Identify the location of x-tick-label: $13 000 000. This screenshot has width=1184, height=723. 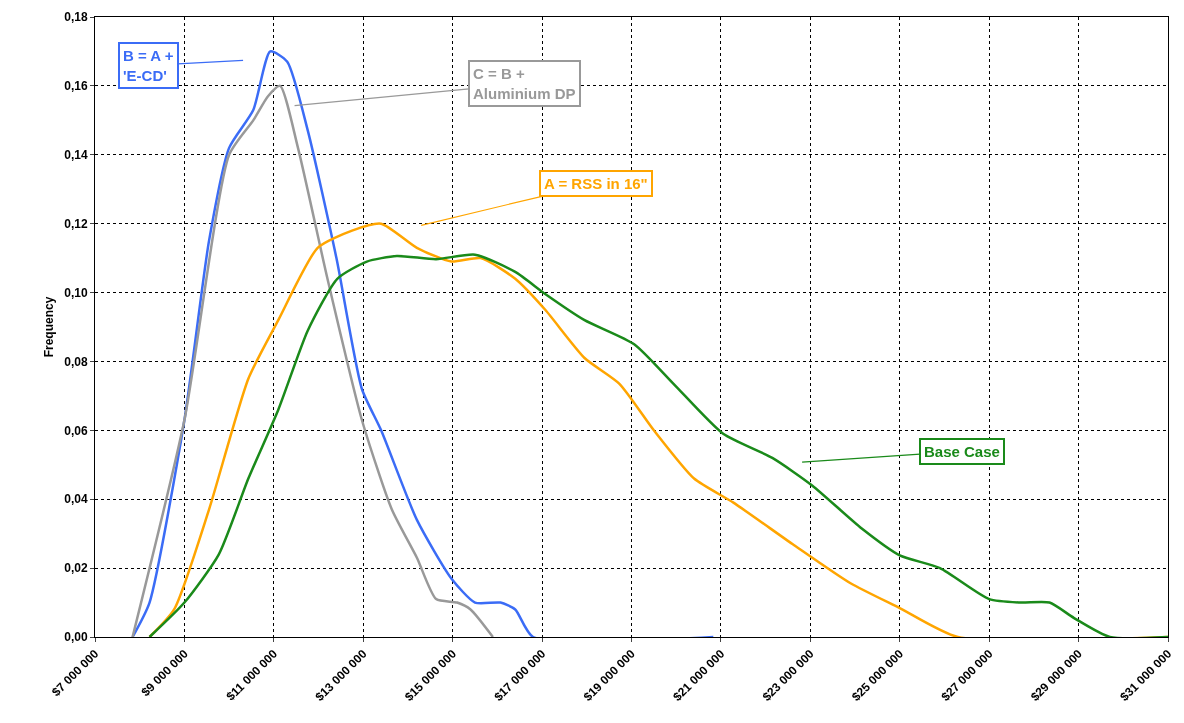
(341, 675).